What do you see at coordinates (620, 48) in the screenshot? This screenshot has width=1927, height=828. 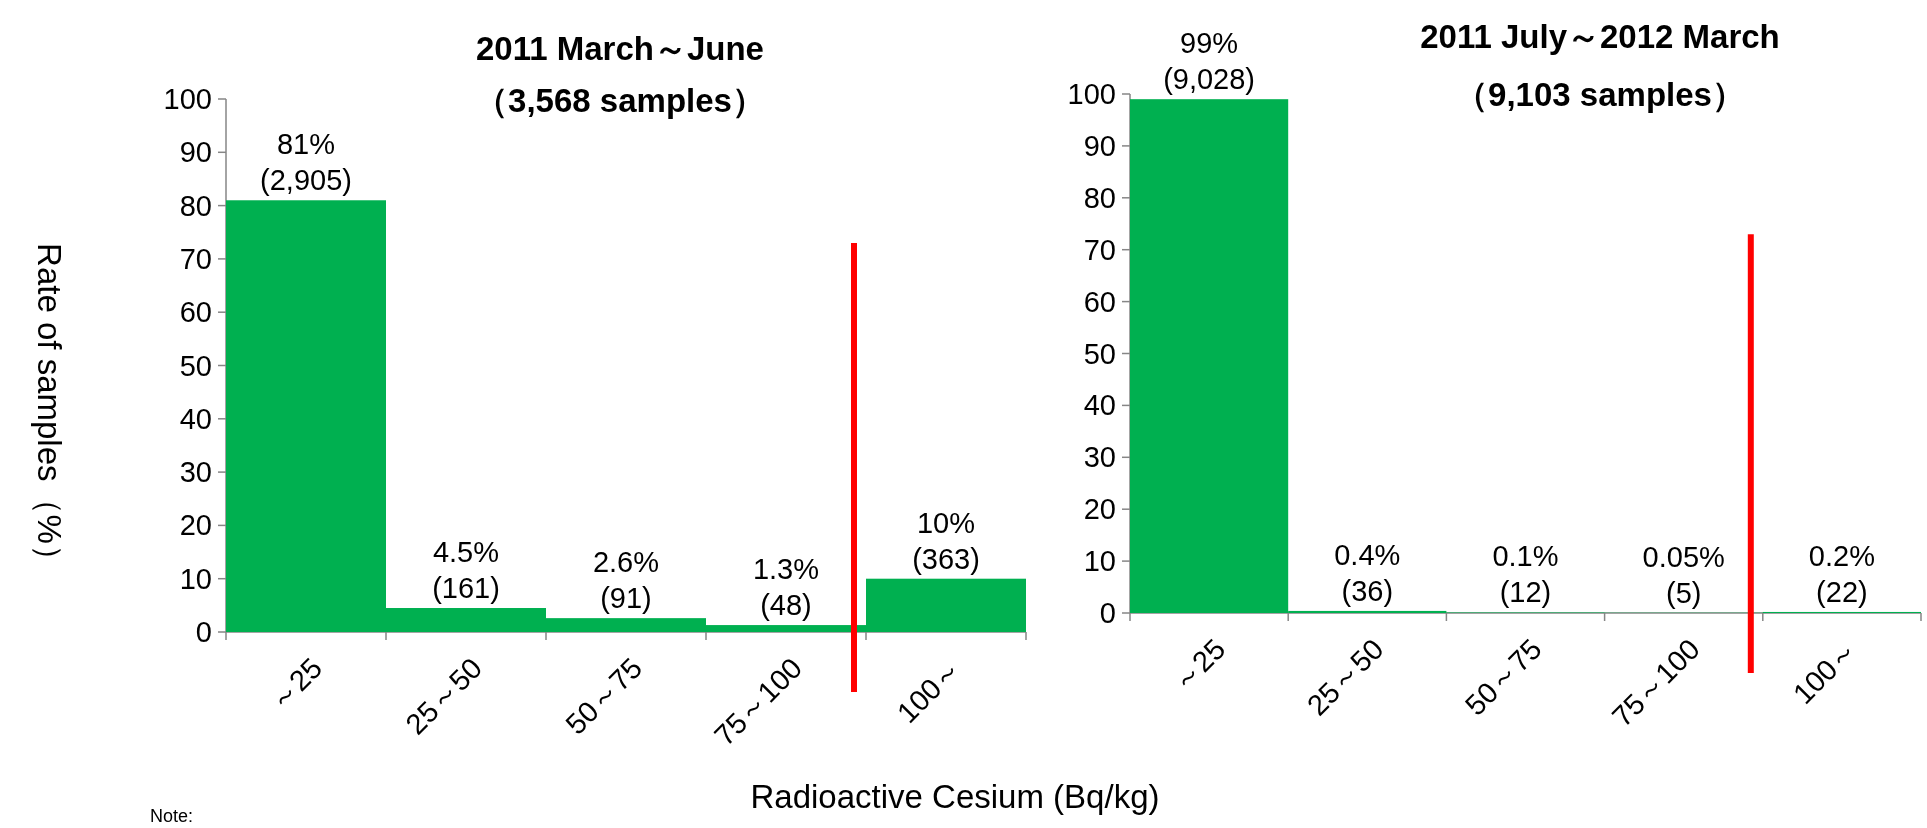 I see `chart-title: 2011 March～June` at bounding box center [620, 48].